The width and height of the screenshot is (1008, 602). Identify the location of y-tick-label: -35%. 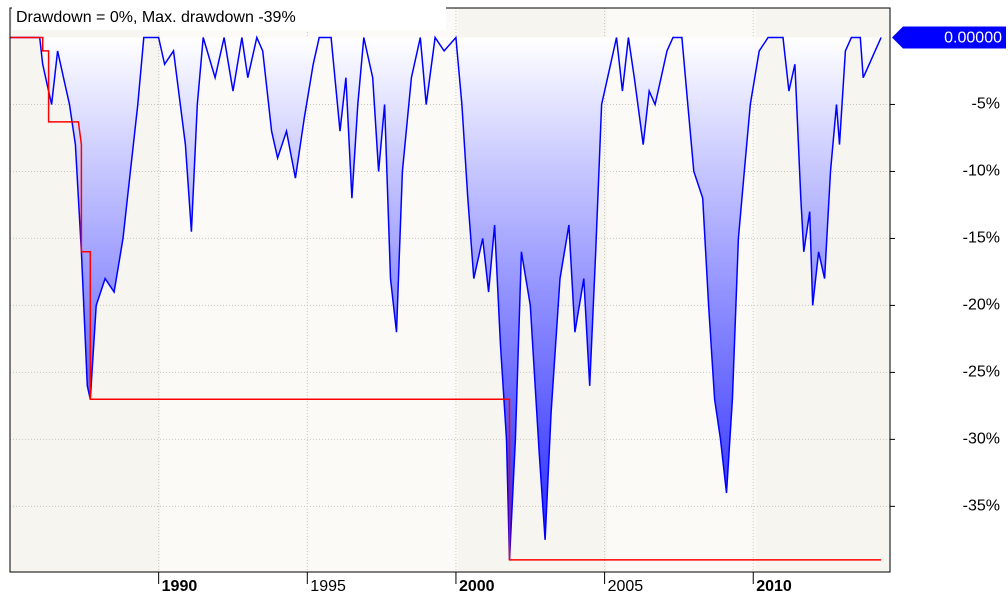
(981, 506).